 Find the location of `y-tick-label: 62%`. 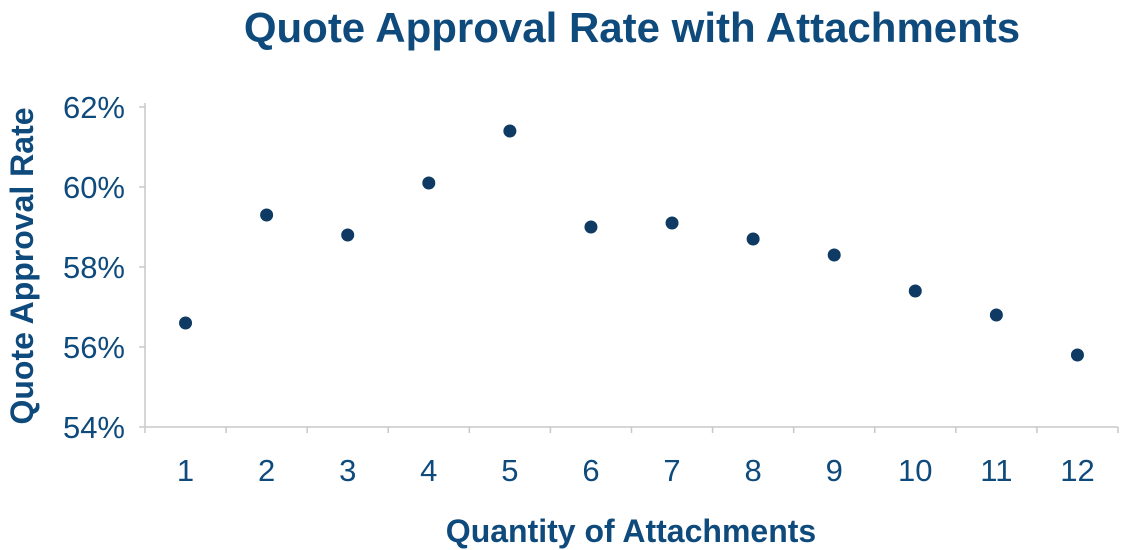

y-tick-label: 62% is located at coordinates (94, 107).